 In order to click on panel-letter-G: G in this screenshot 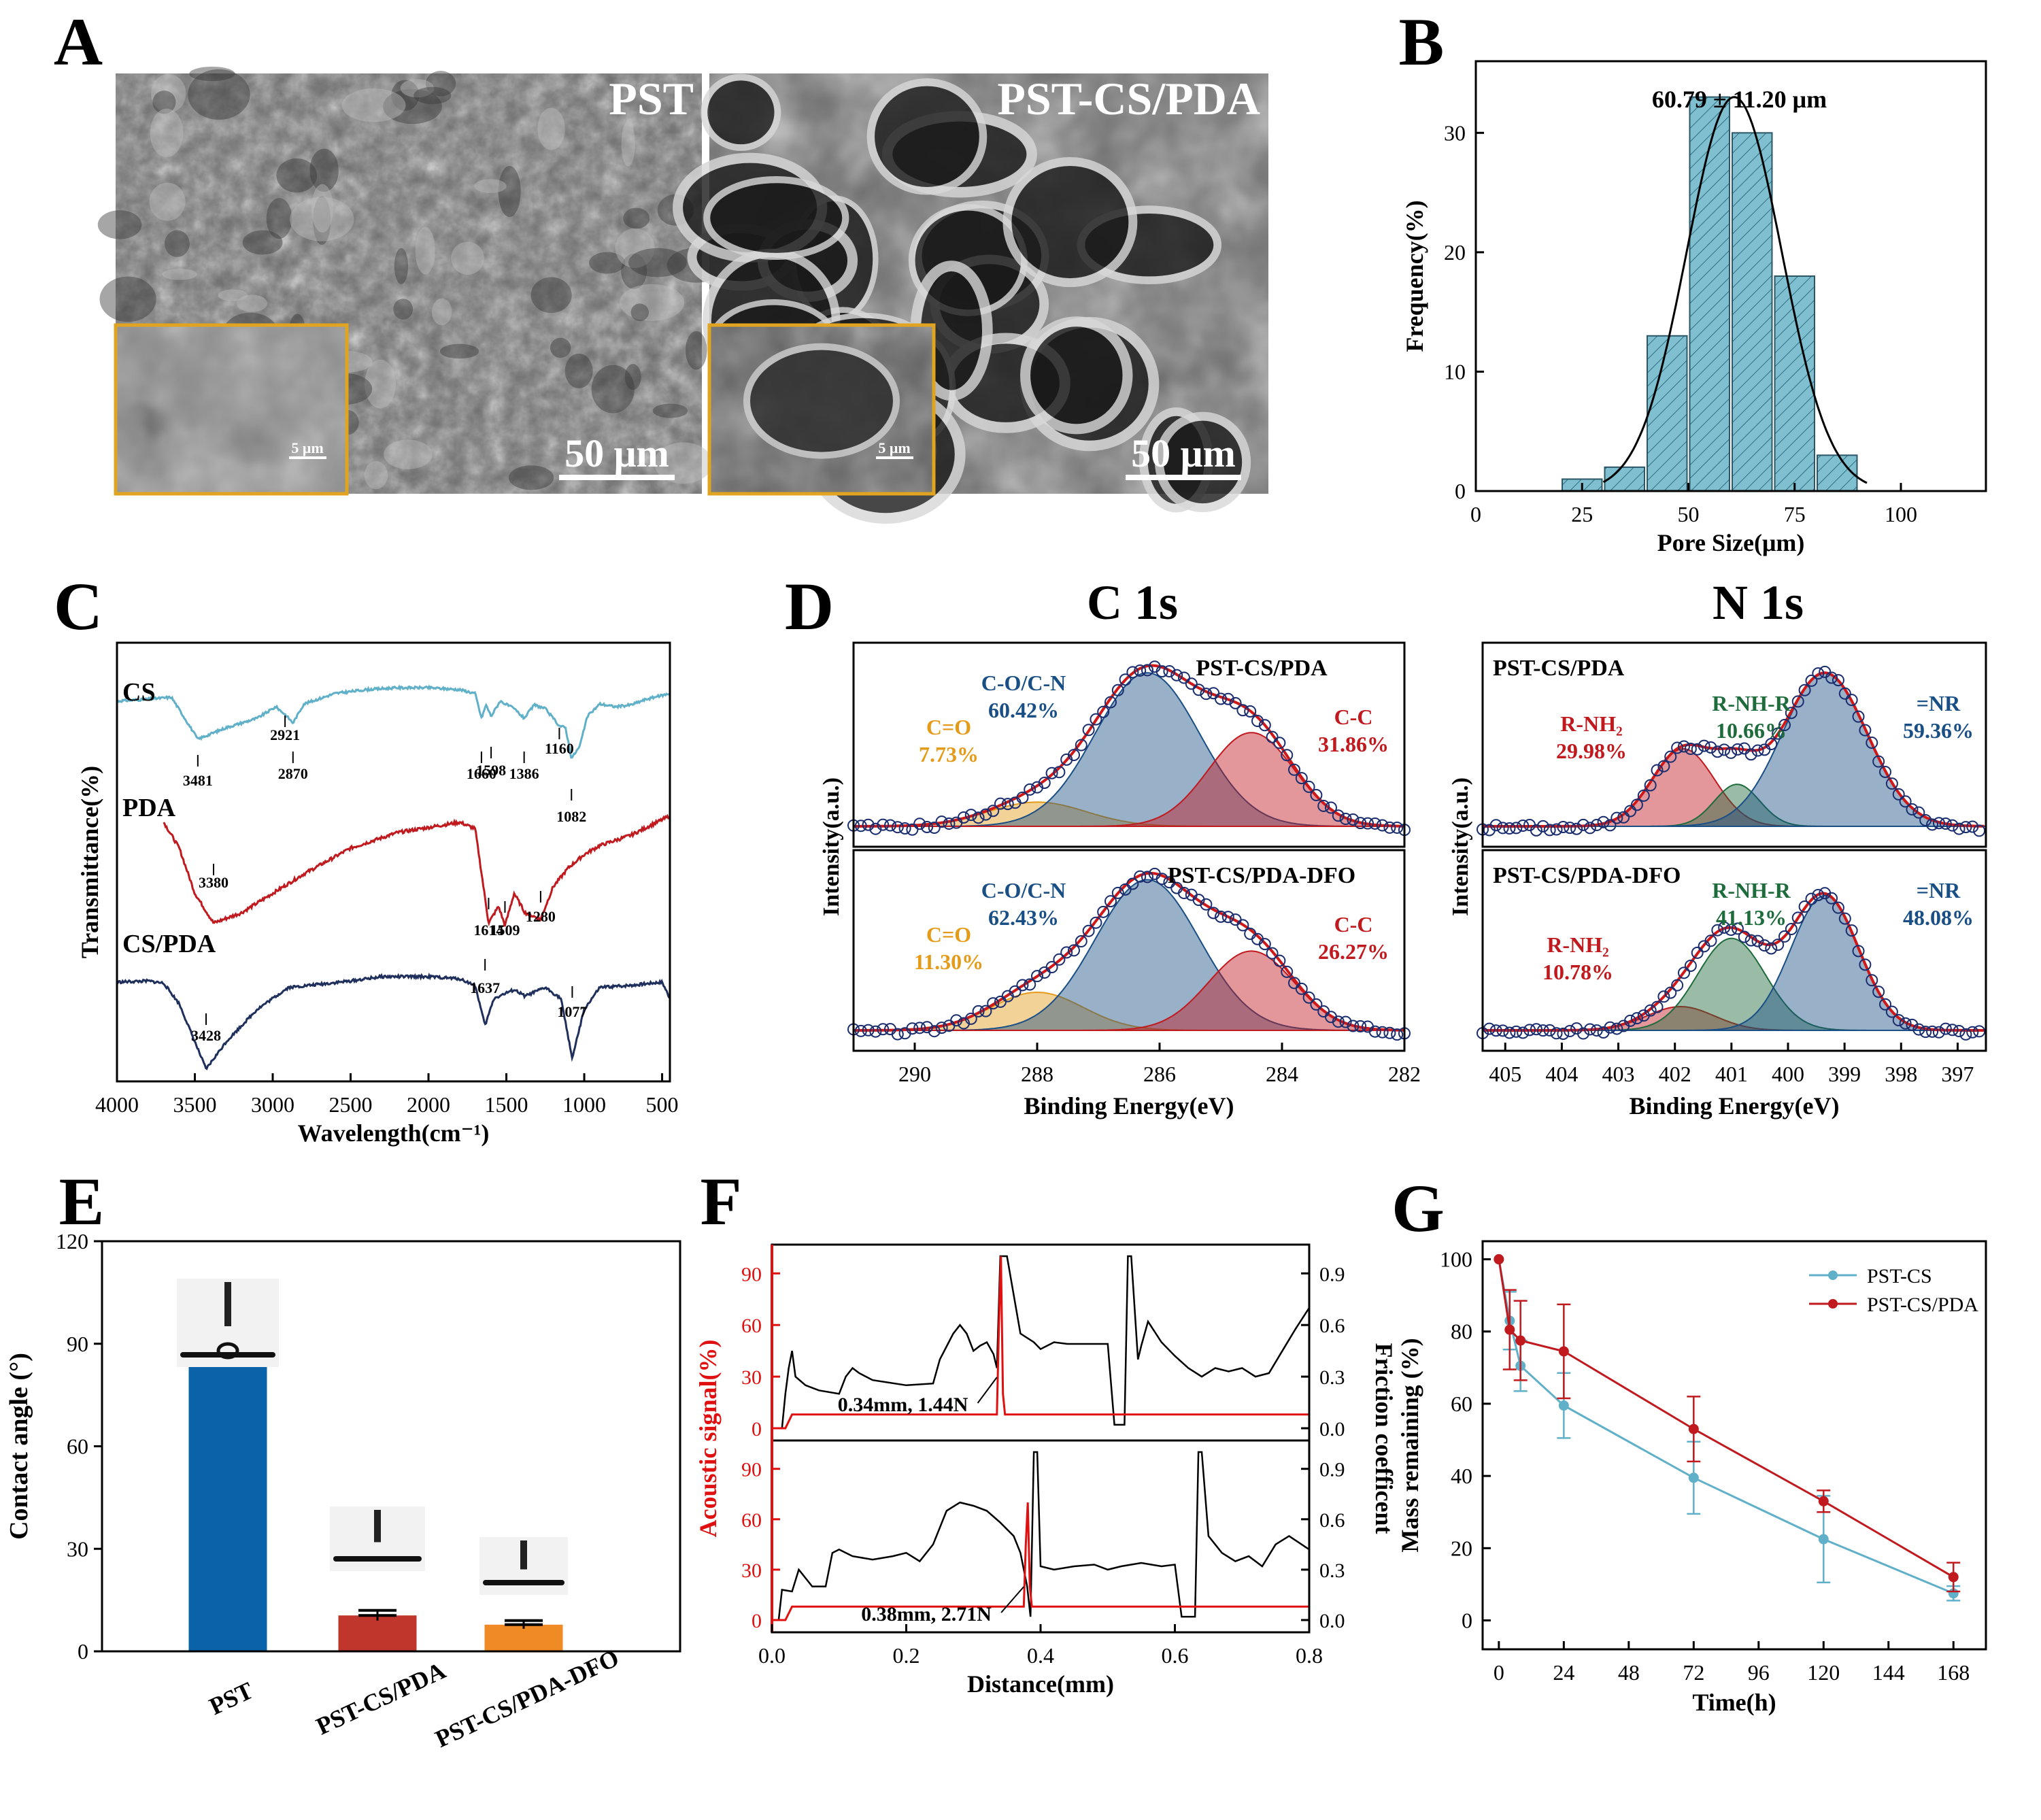, I will do `click(1418, 1208)`.